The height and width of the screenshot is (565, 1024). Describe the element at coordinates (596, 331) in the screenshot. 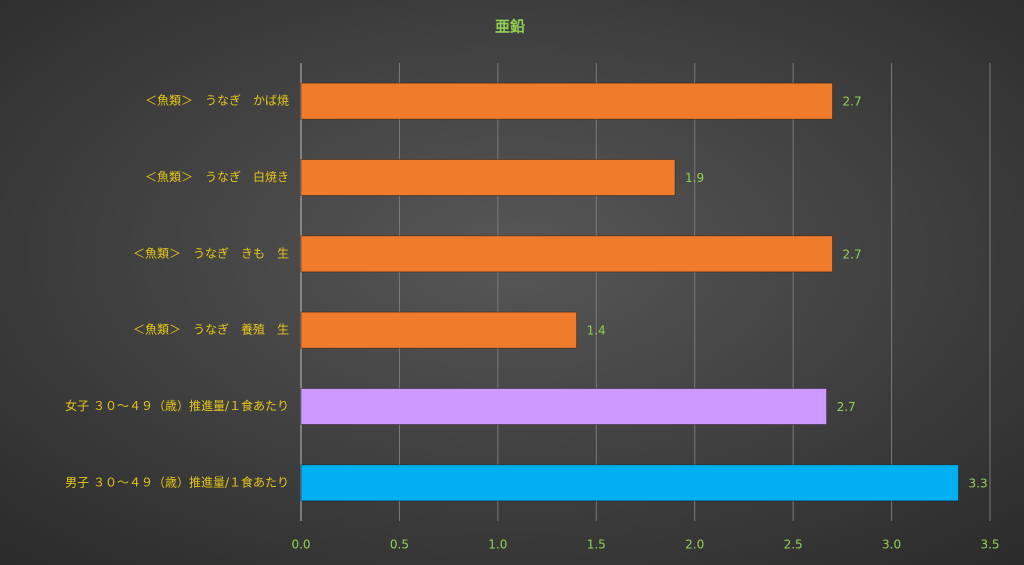

I see `data-label: 1.4` at that location.